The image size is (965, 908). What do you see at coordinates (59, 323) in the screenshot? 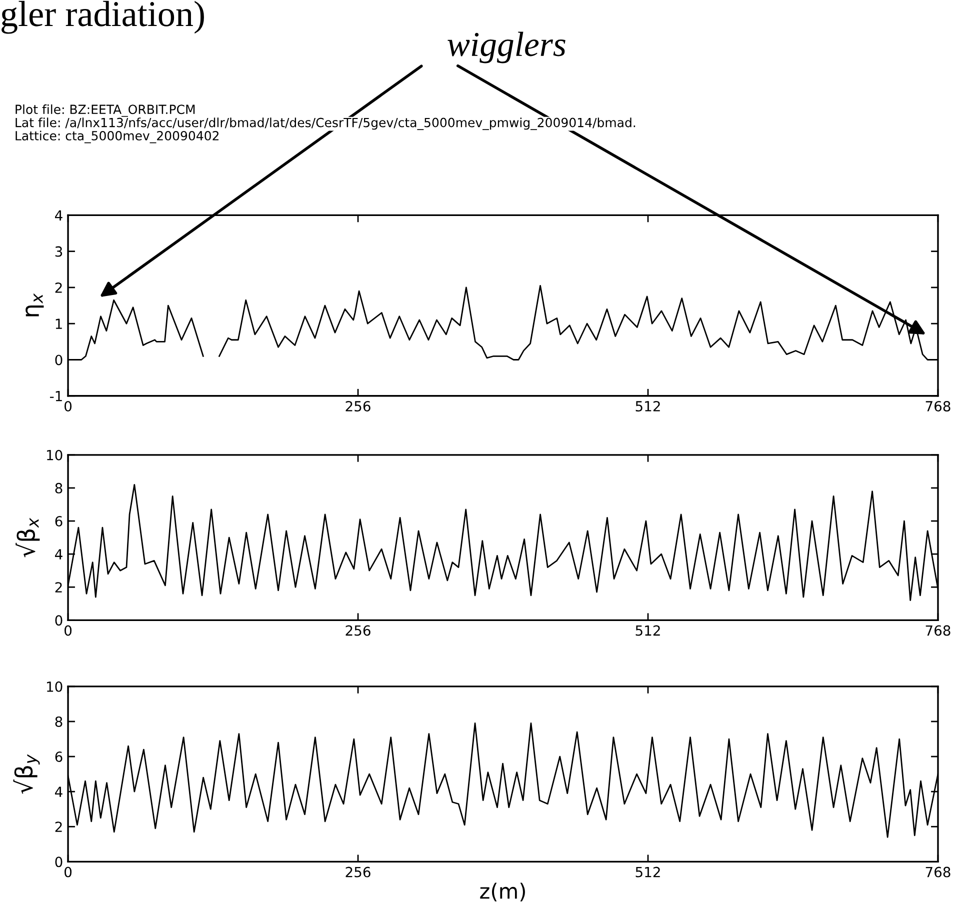
I see `y-tick-label: 1` at bounding box center [59, 323].